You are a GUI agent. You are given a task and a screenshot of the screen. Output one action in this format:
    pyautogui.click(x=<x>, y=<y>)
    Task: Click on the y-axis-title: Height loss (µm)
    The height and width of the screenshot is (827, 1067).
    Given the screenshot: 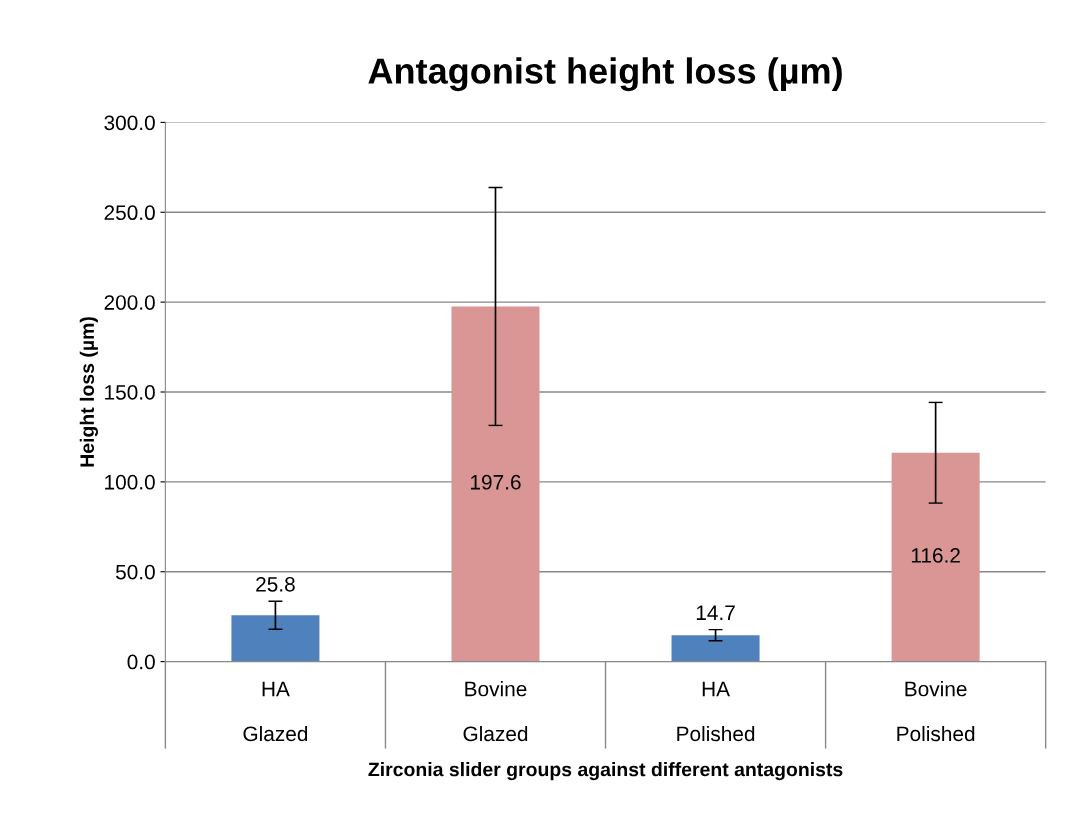 What is the action you would take?
    pyautogui.click(x=88, y=392)
    